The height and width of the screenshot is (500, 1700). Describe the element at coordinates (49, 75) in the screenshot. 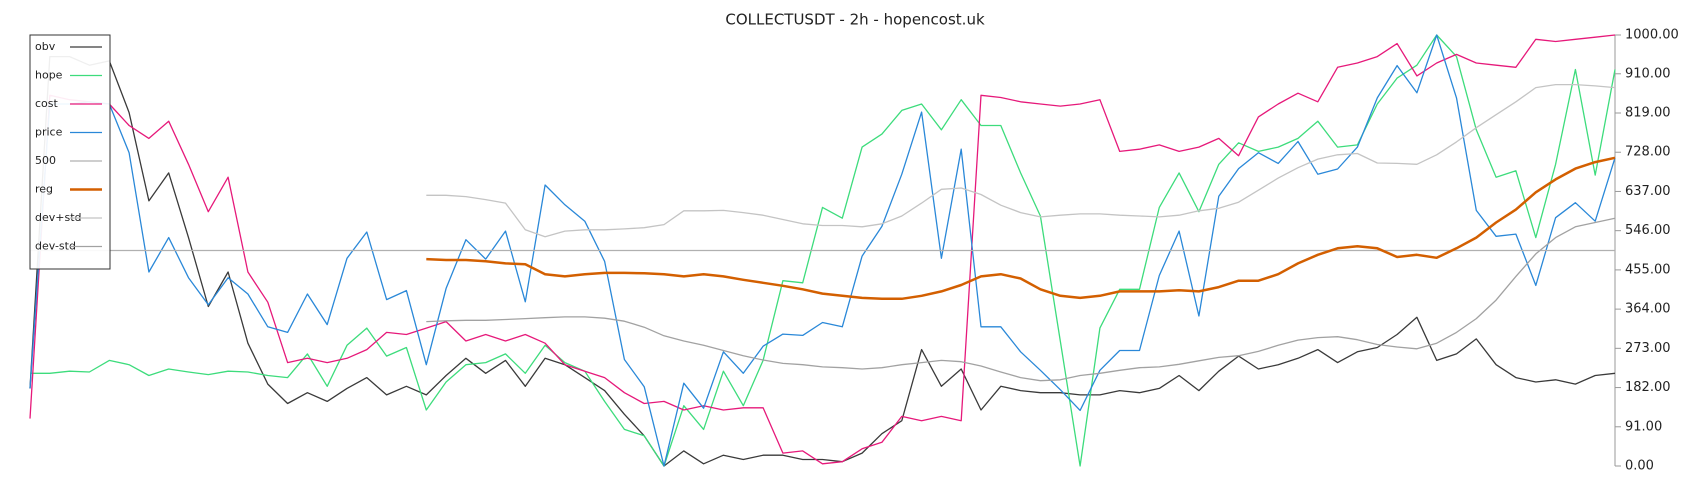

I see `legend-label: hope` at that location.